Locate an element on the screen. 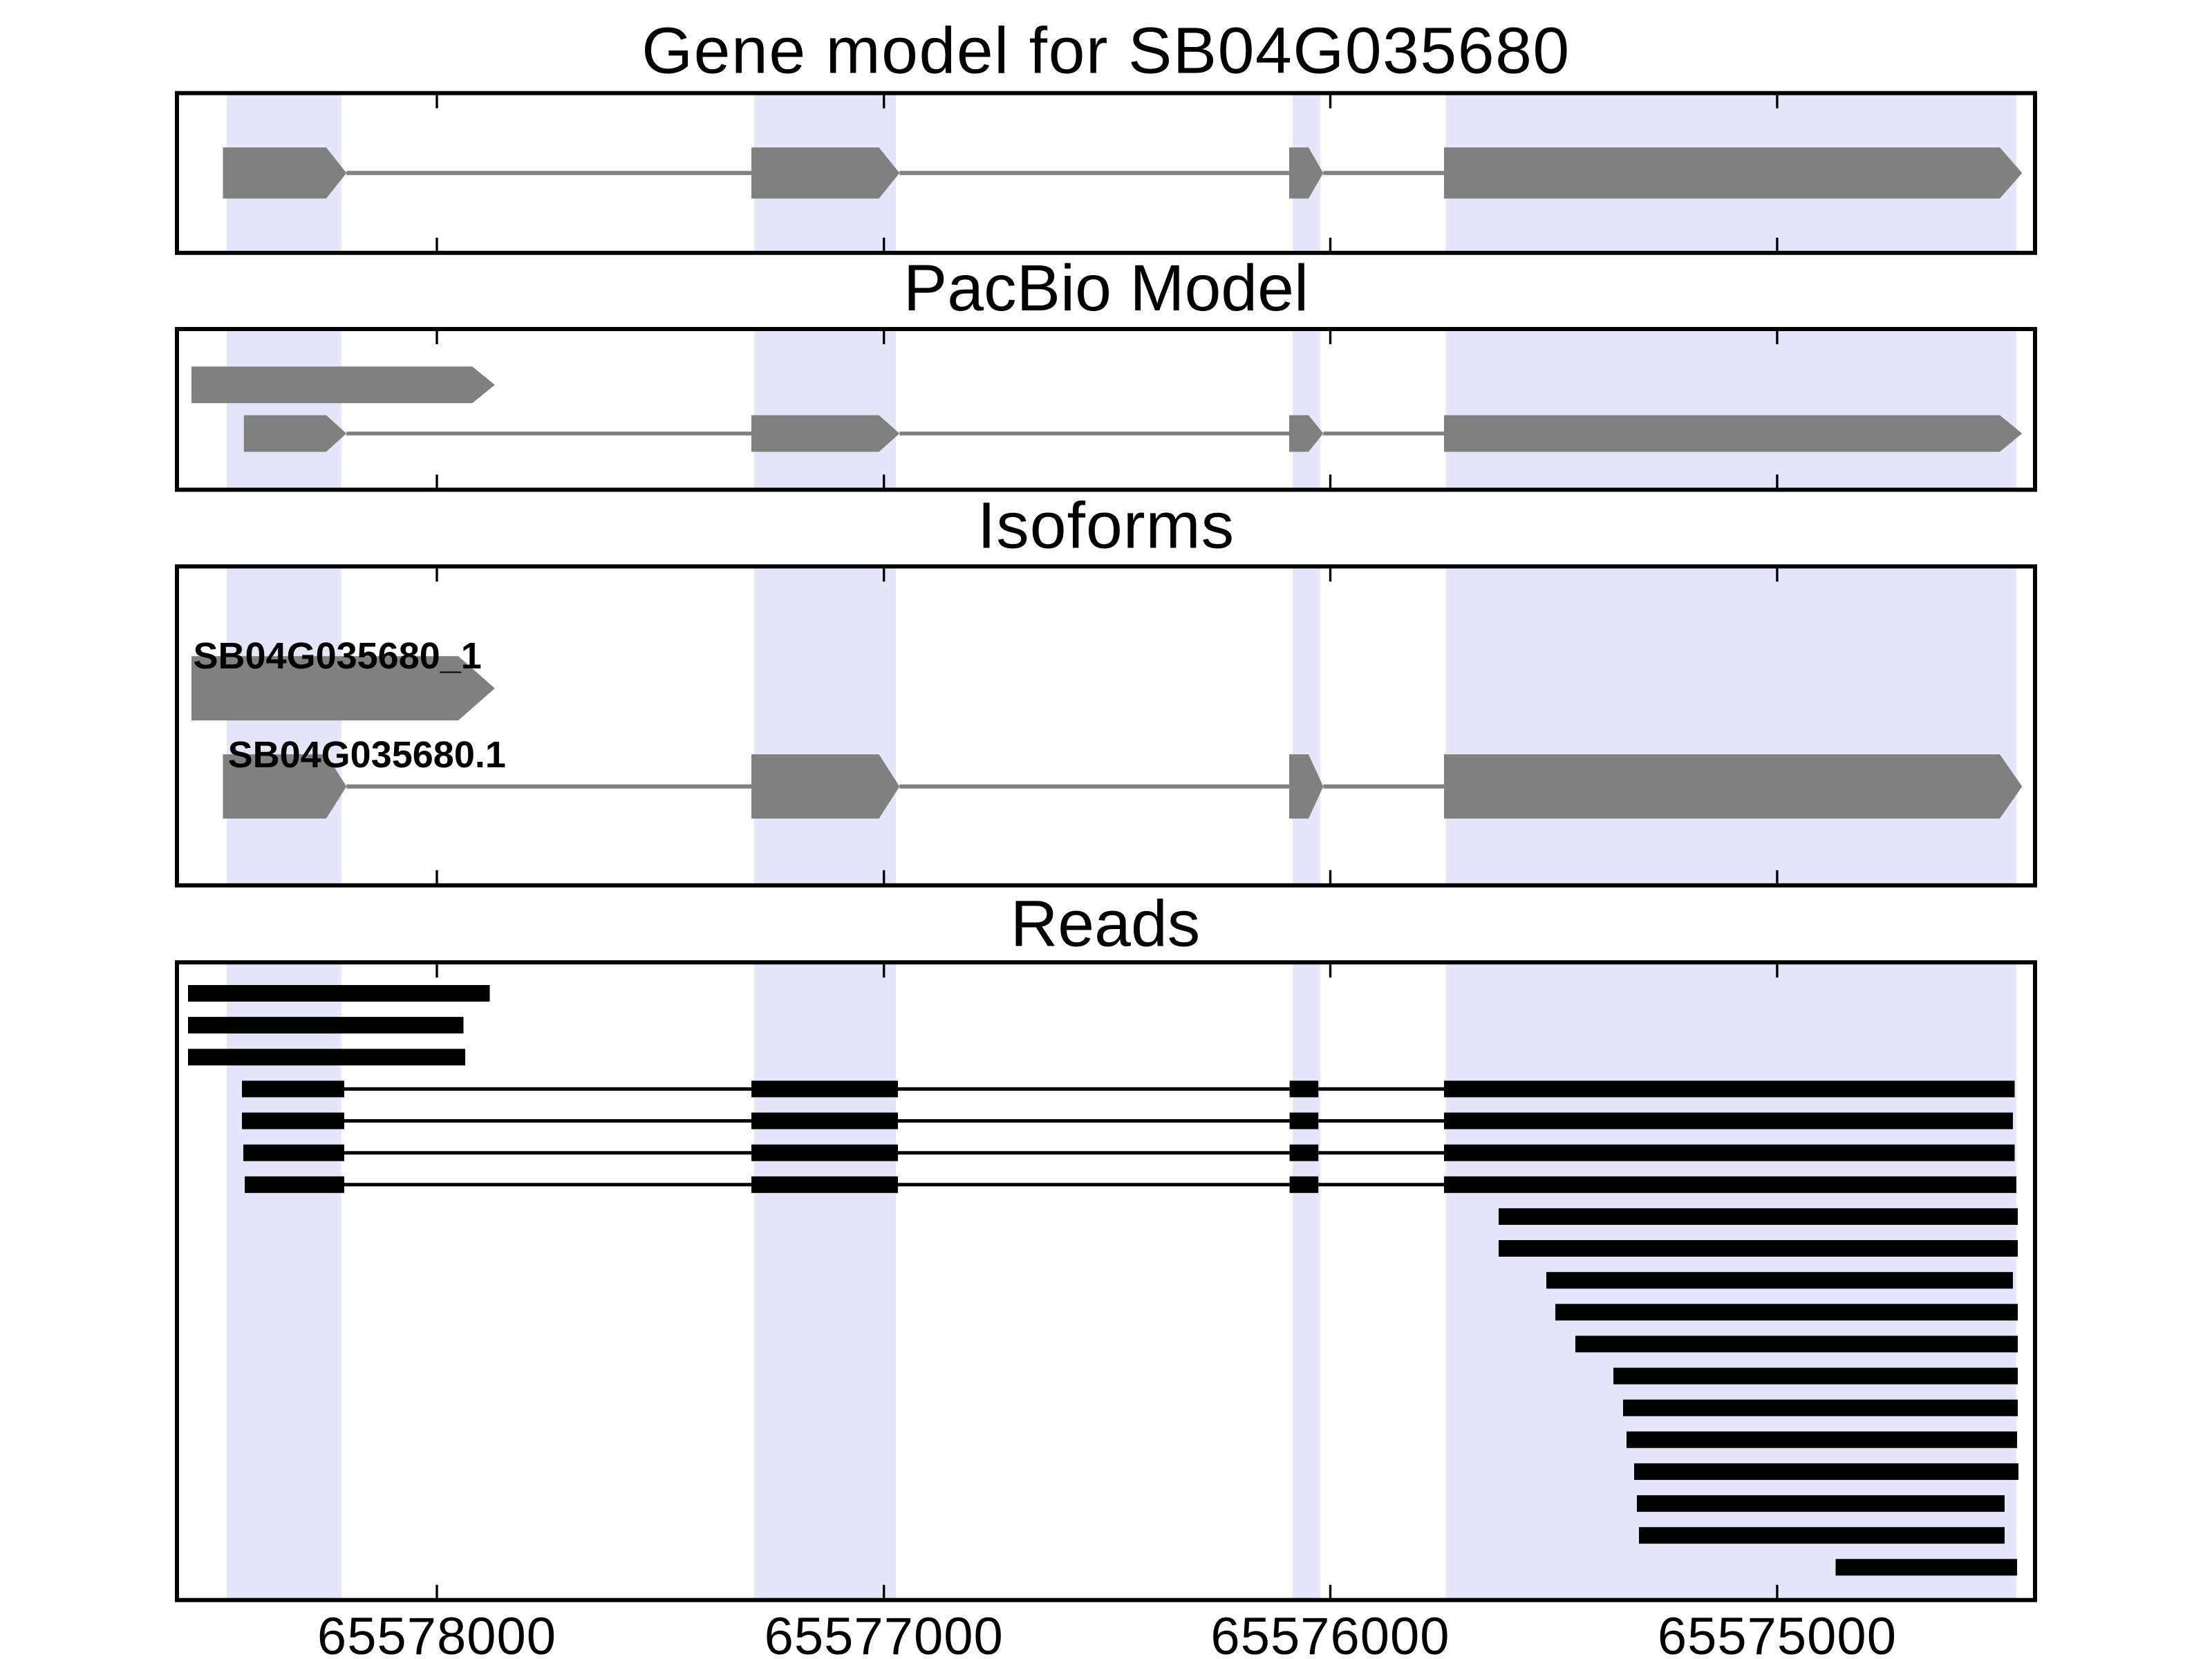 The image size is (2212, 1659). svg-text: Reads is located at coordinates (1106, 924).